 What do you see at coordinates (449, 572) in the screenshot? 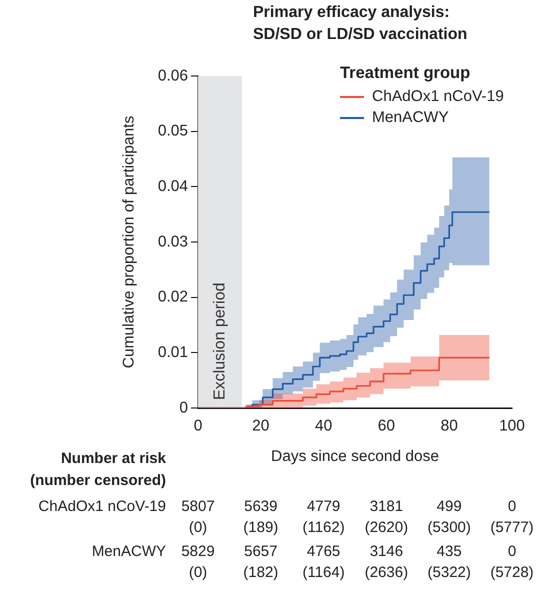
I see `text: (5322)` at bounding box center [449, 572].